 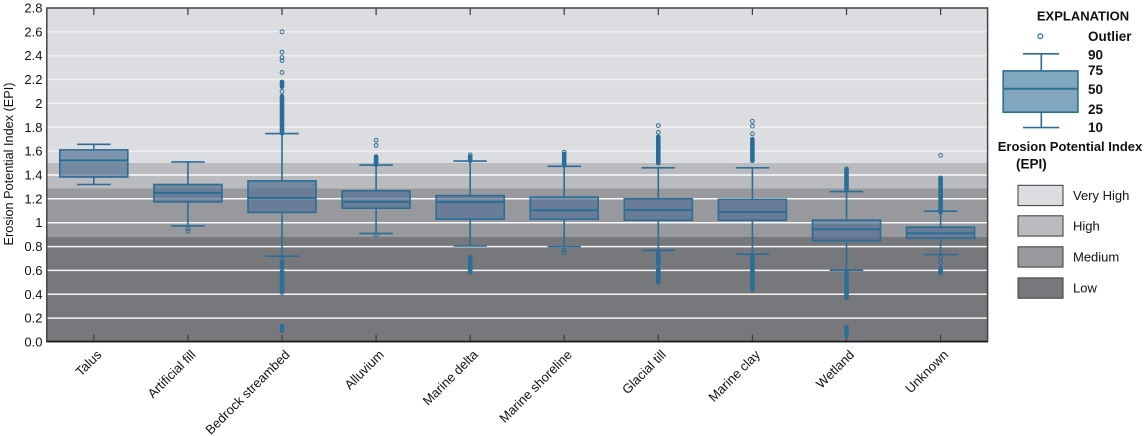 What do you see at coordinates (1070, 146) in the screenshot?
I see `svg-text: Erosion Potential Index` at bounding box center [1070, 146].